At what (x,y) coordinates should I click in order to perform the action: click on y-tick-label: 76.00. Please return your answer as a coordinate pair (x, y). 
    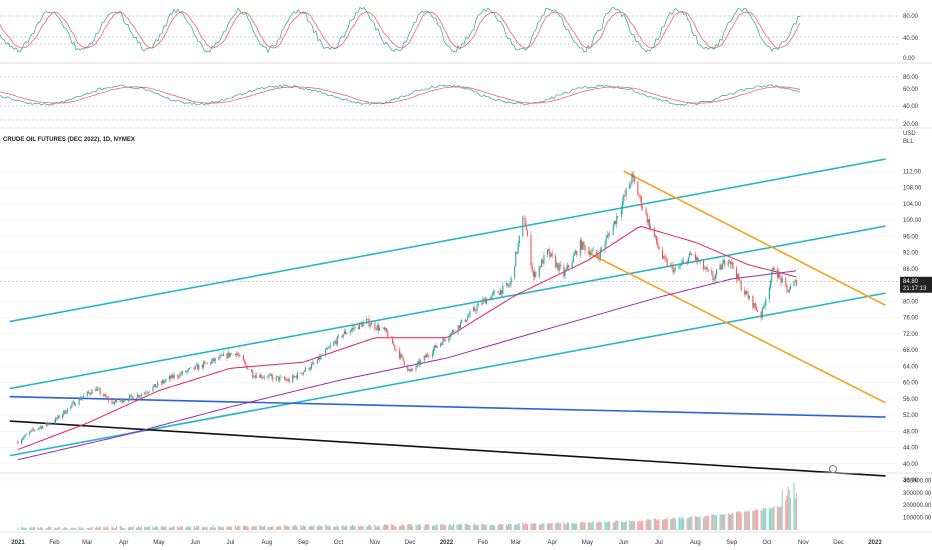
    Looking at the image, I should click on (911, 319).